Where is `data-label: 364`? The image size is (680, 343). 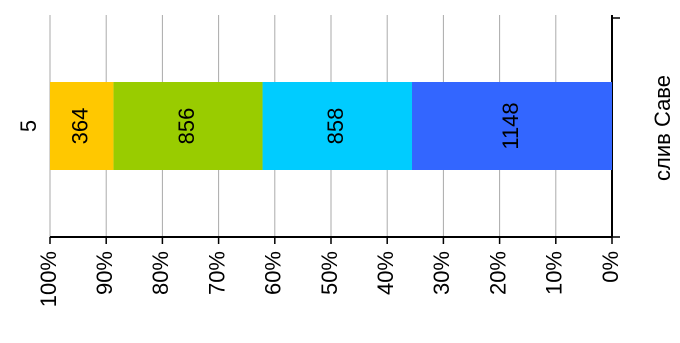
data-label: 364 is located at coordinates (80, 126).